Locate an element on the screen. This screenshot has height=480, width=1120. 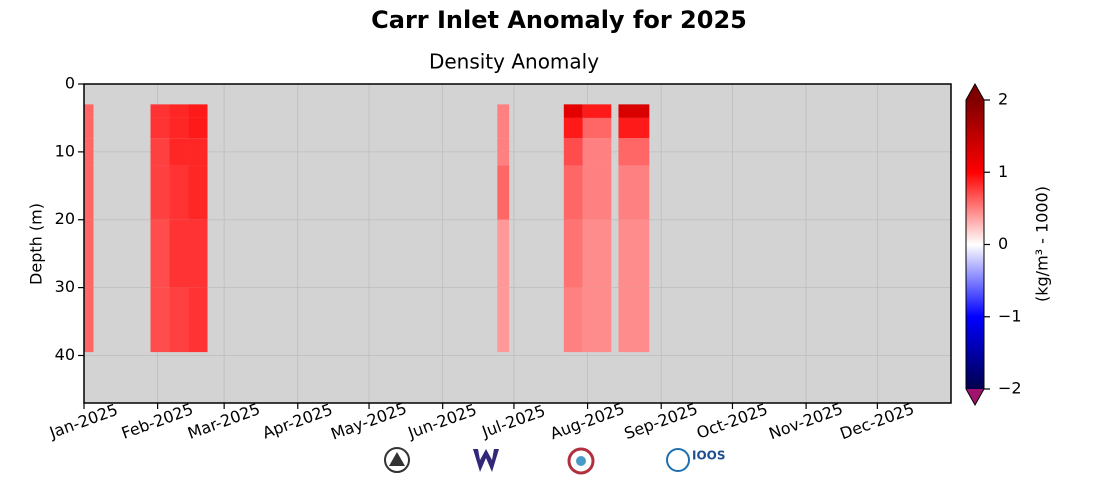
y-tick-label: 30 is located at coordinates (65, 286).